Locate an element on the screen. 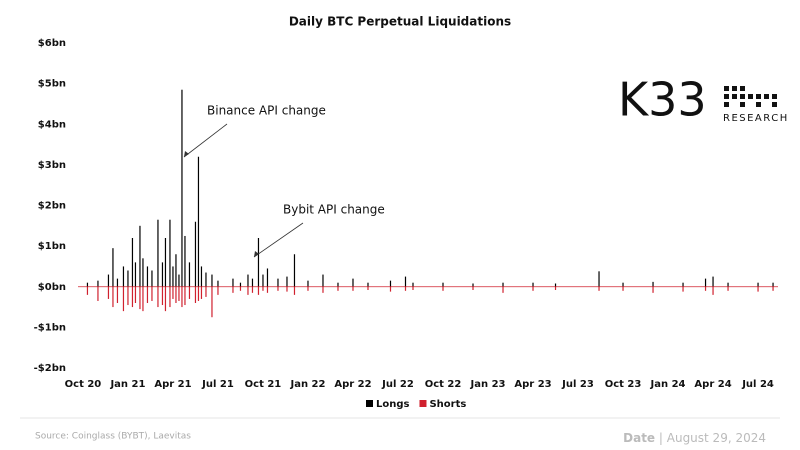 The height and width of the screenshot is (450, 800). x-tick-label: Oct 23 is located at coordinates (623, 384).